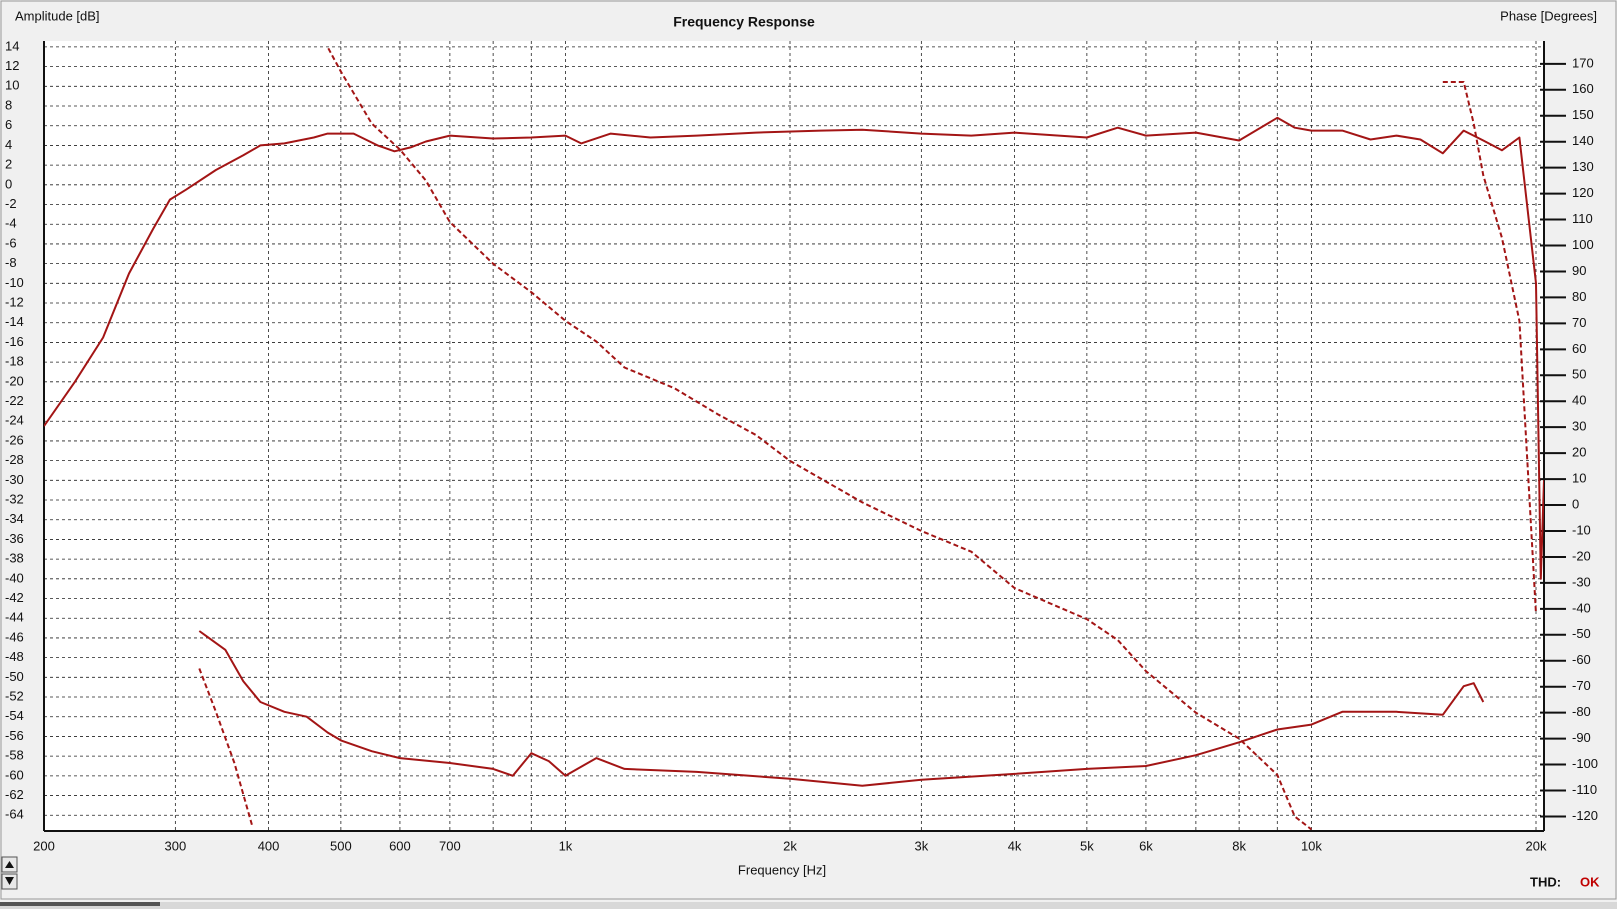 The image size is (1617, 909). I want to click on thd-status: OK, so click(1590, 881).